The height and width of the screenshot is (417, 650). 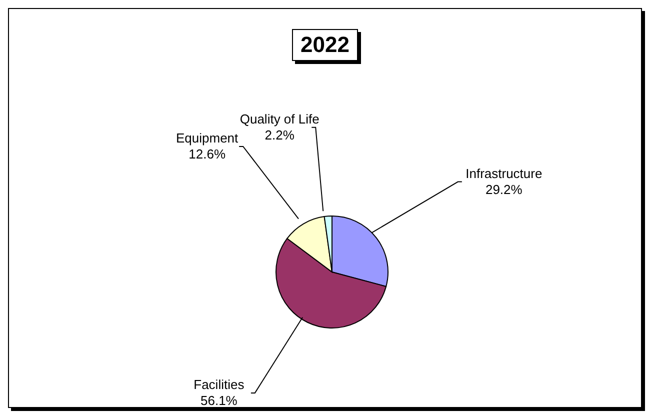 I want to click on data-label: 56.1%, so click(x=219, y=400).